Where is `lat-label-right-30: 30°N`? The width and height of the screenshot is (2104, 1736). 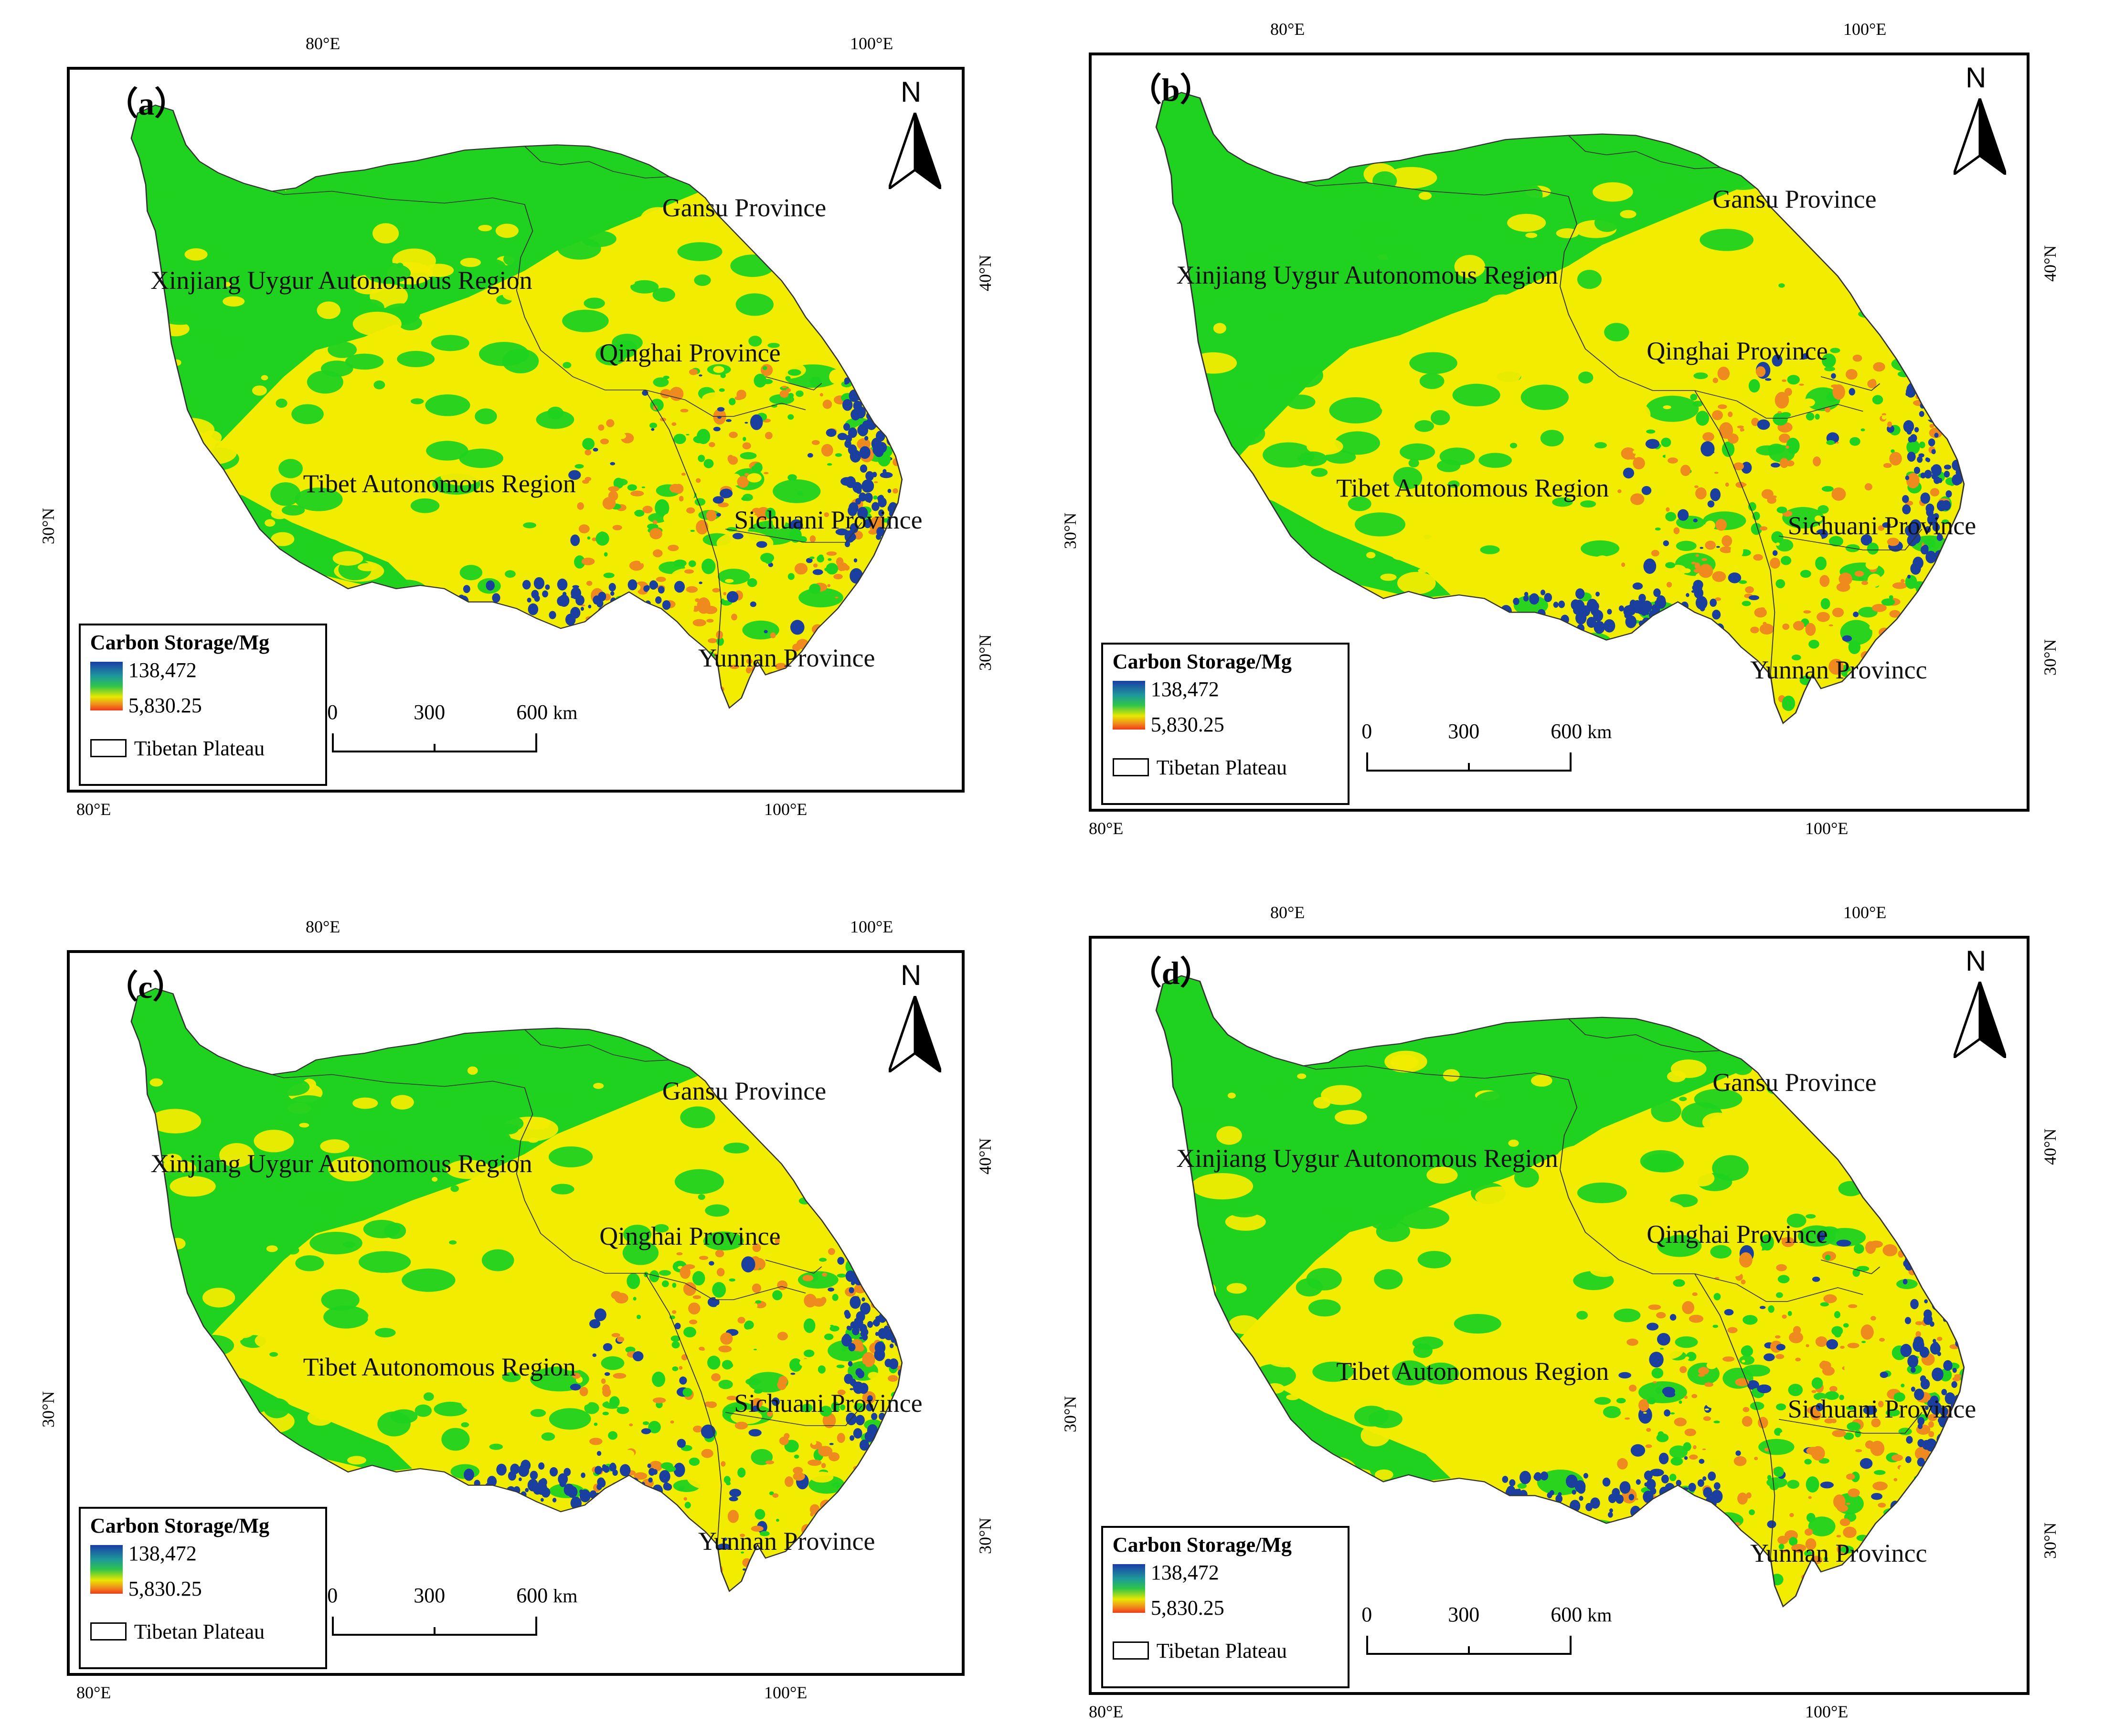 lat-label-right-30: 30°N is located at coordinates (2050, 1540).